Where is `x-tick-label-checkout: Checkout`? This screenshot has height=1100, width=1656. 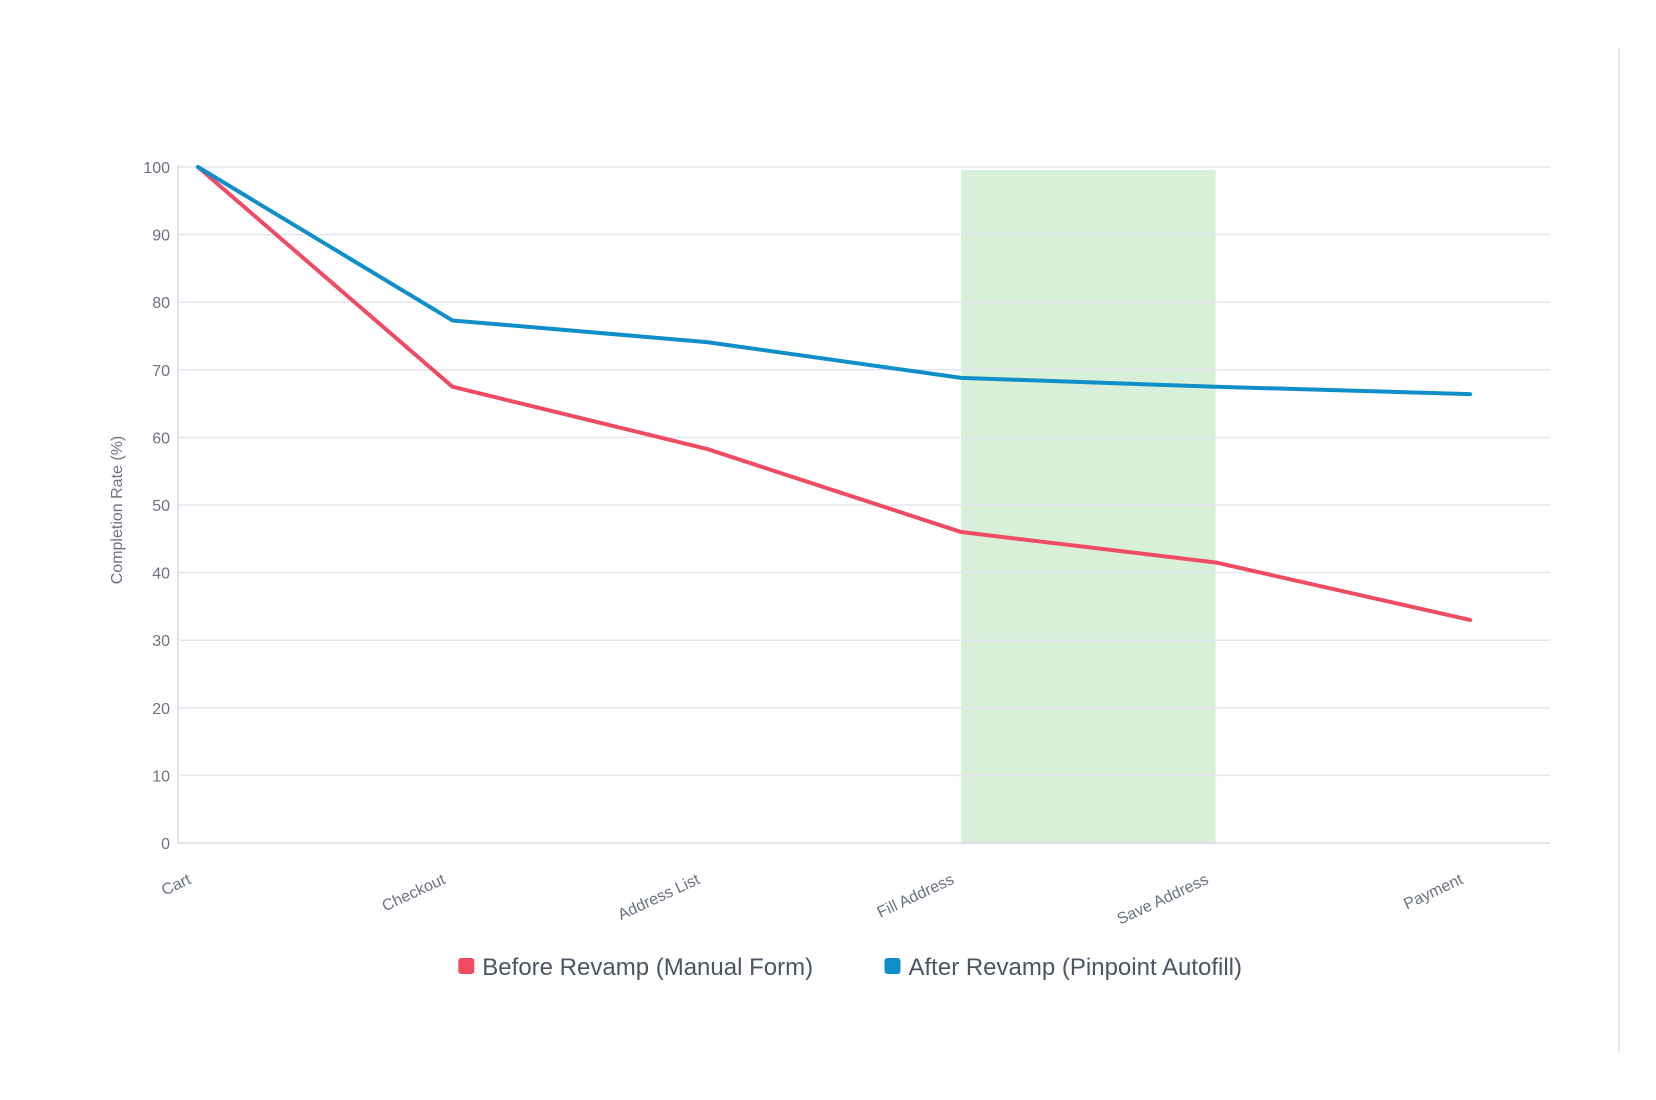 x-tick-label-checkout: Checkout is located at coordinates (414, 893).